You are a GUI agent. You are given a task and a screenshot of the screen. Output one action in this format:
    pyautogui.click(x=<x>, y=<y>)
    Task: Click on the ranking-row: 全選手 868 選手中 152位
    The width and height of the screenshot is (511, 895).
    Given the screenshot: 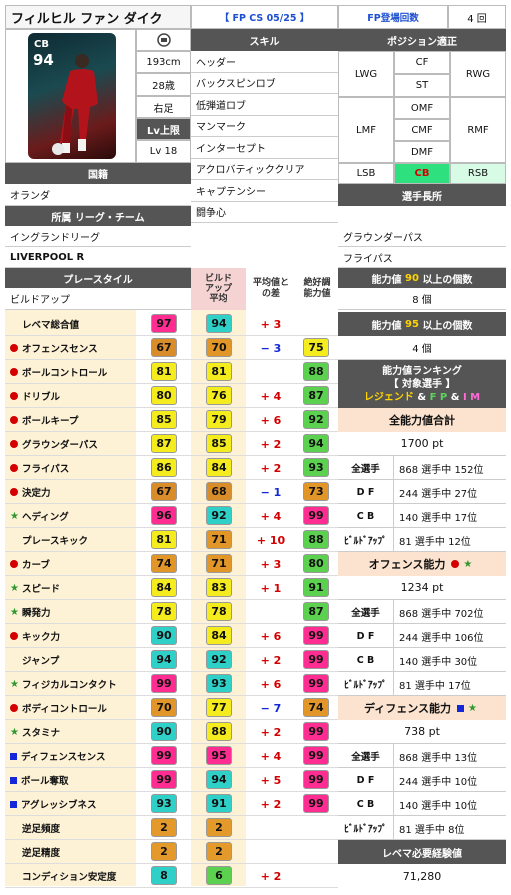 What is the action you would take?
    pyautogui.click(x=422, y=468)
    